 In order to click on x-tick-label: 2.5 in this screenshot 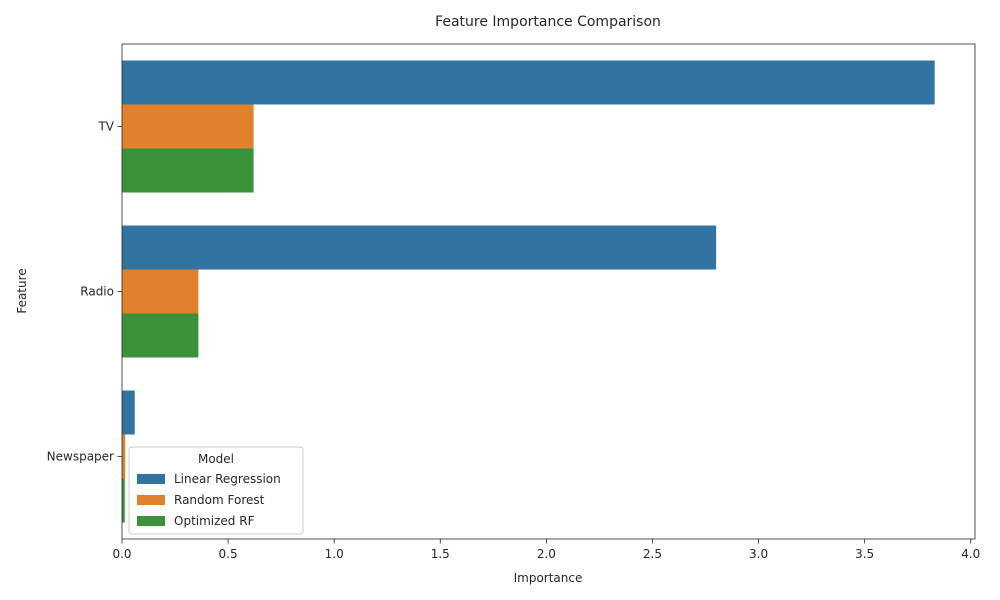, I will do `click(652, 554)`.